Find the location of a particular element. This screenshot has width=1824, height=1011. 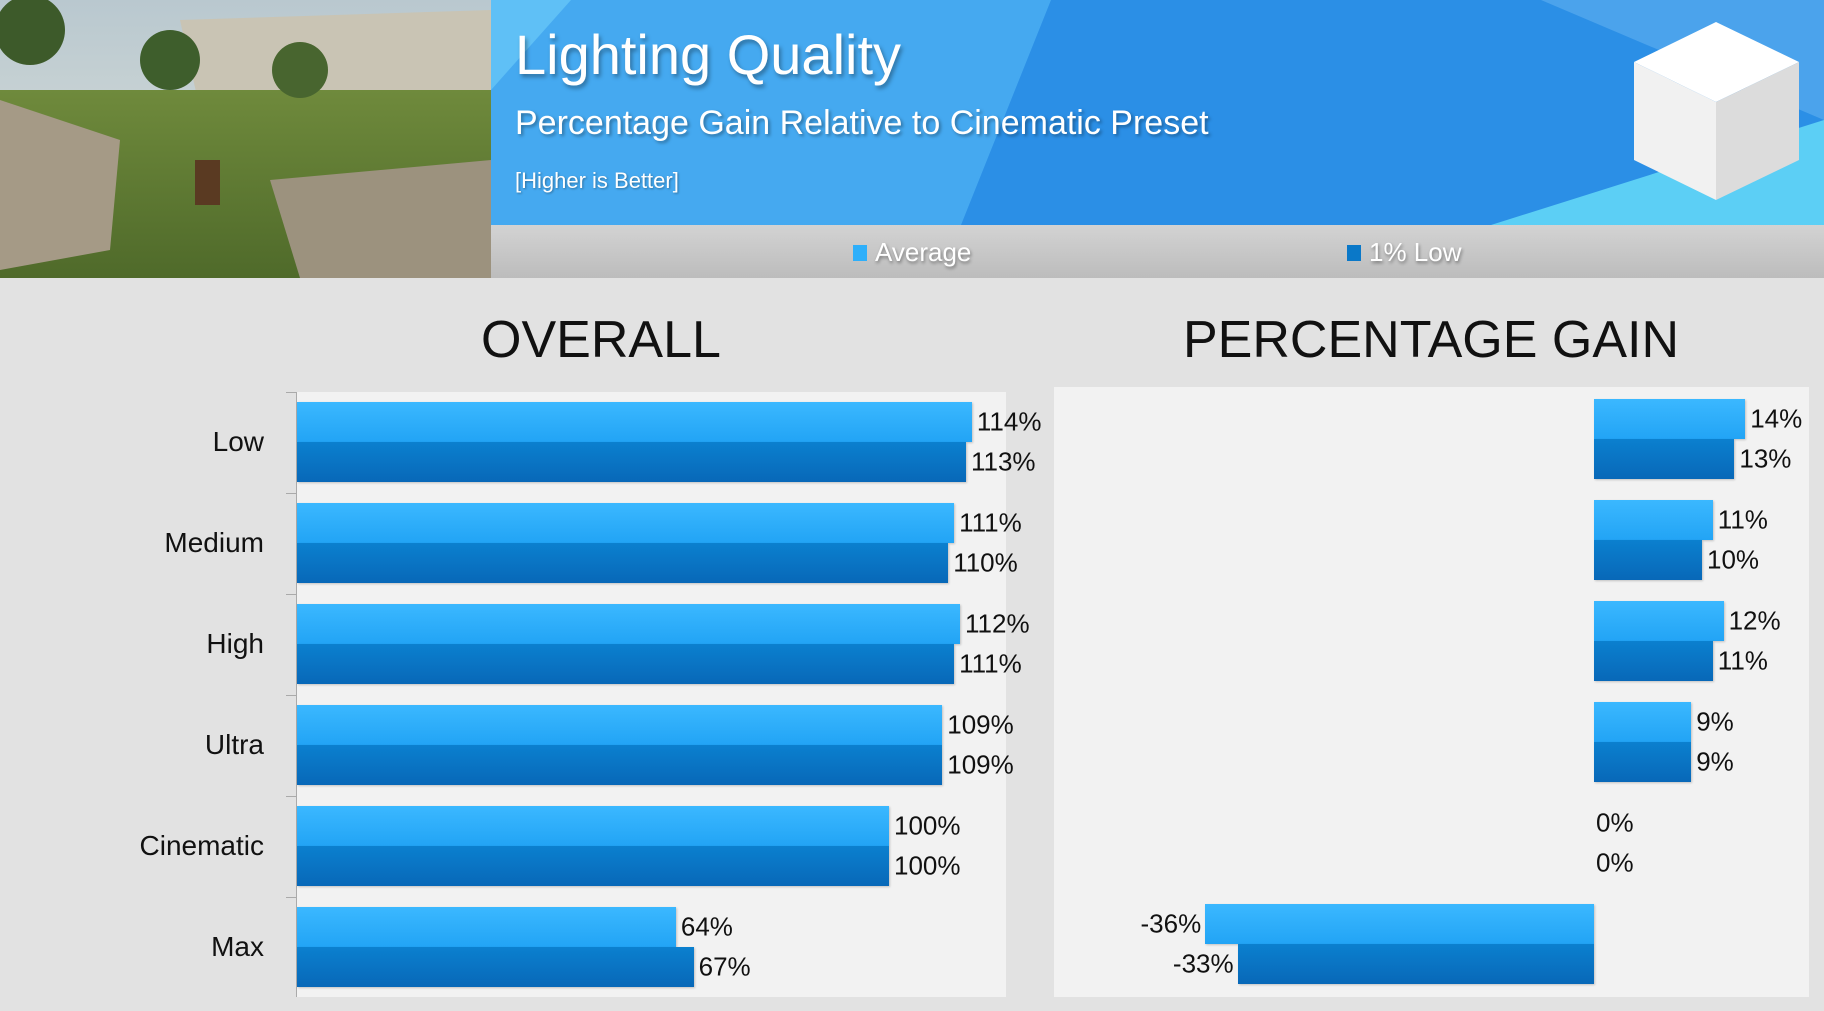

legend-item-average: Average is located at coordinates (912, 252).